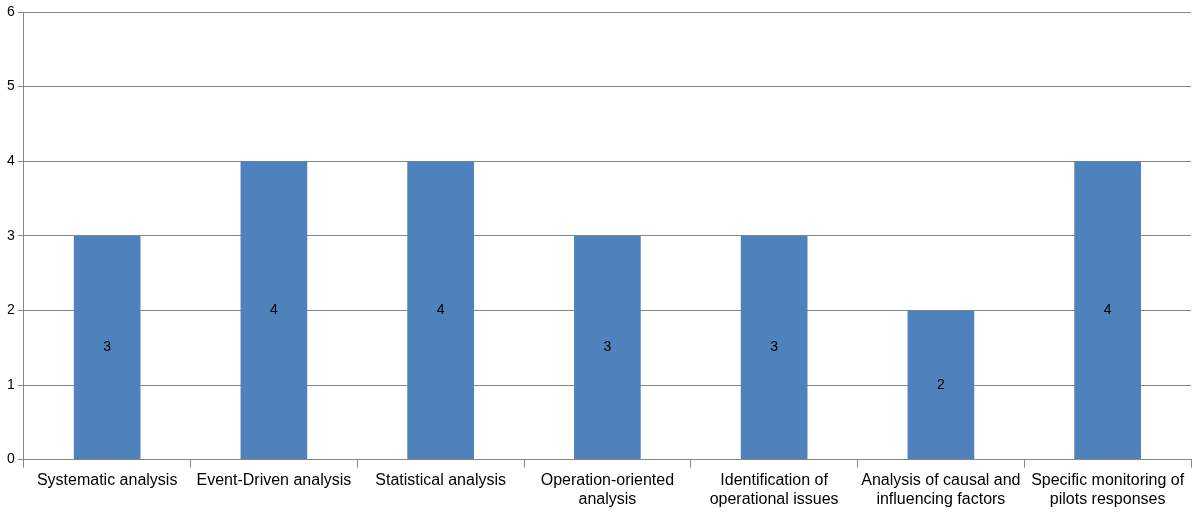 The image size is (1195, 516). I want to click on y-tick-label: 6, so click(10, 10).